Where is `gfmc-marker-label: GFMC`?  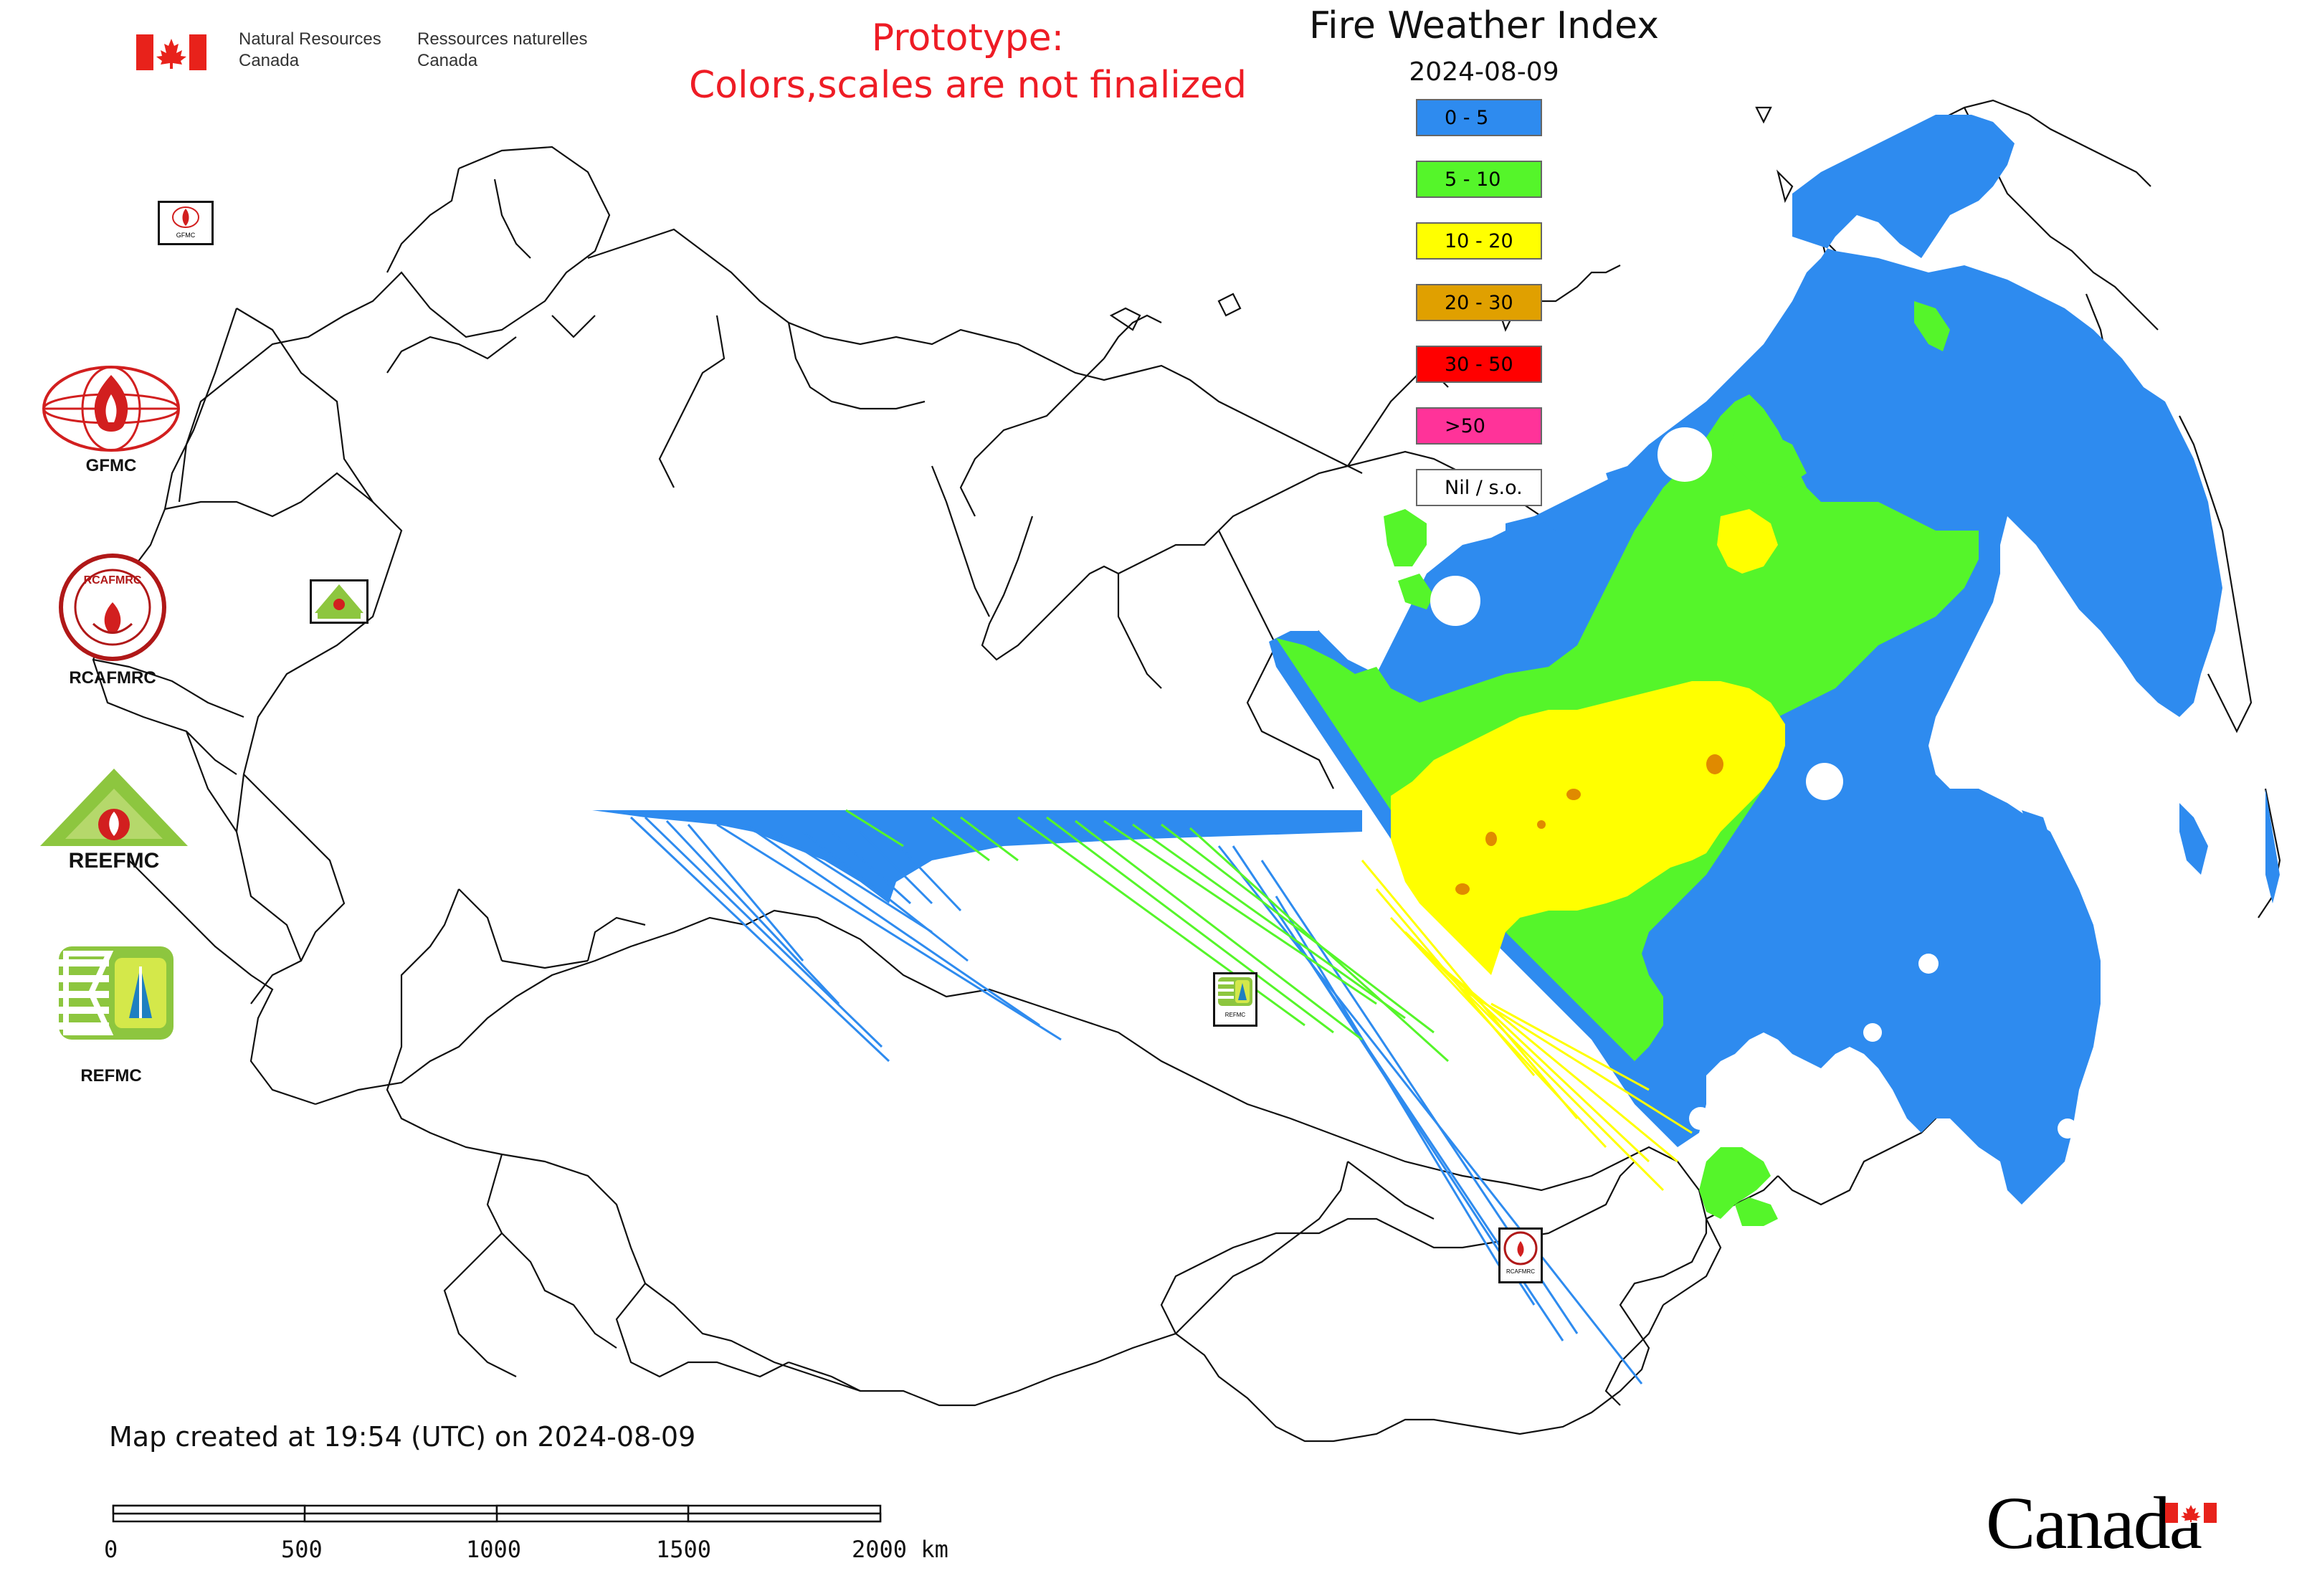
gfmc-marker-label: GFMC is located at coordinates (186, 235).